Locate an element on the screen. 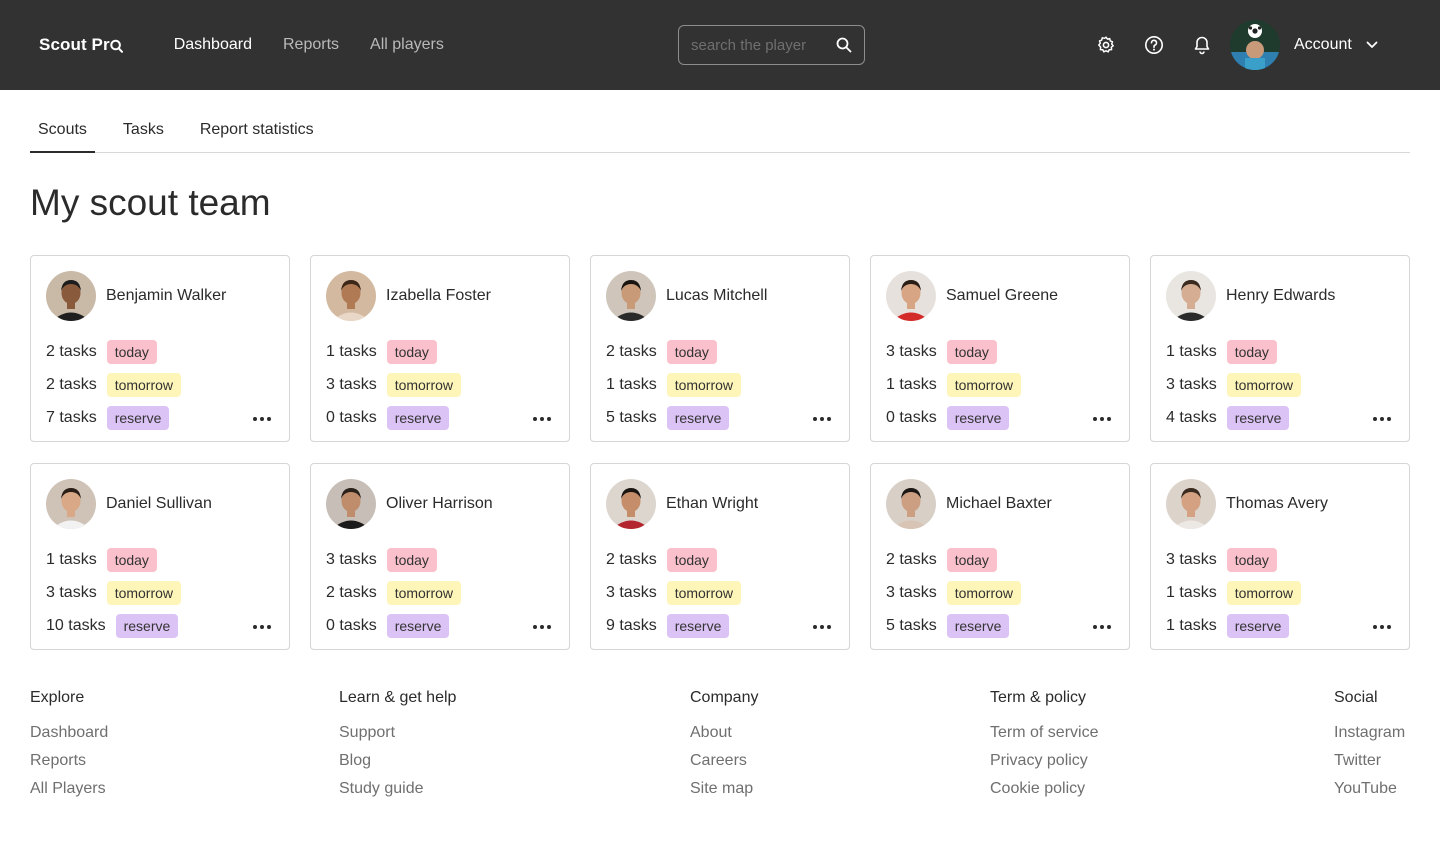 The height and width of the screenshot is (842, 1440). footer-link: YouTube is located at coordinates (1365, 788).